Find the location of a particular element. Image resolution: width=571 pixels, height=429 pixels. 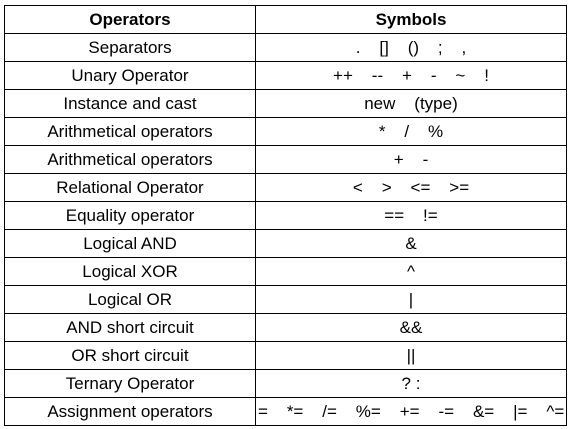

operator-cell: Assignment operators is located at coordinates (130, 411).